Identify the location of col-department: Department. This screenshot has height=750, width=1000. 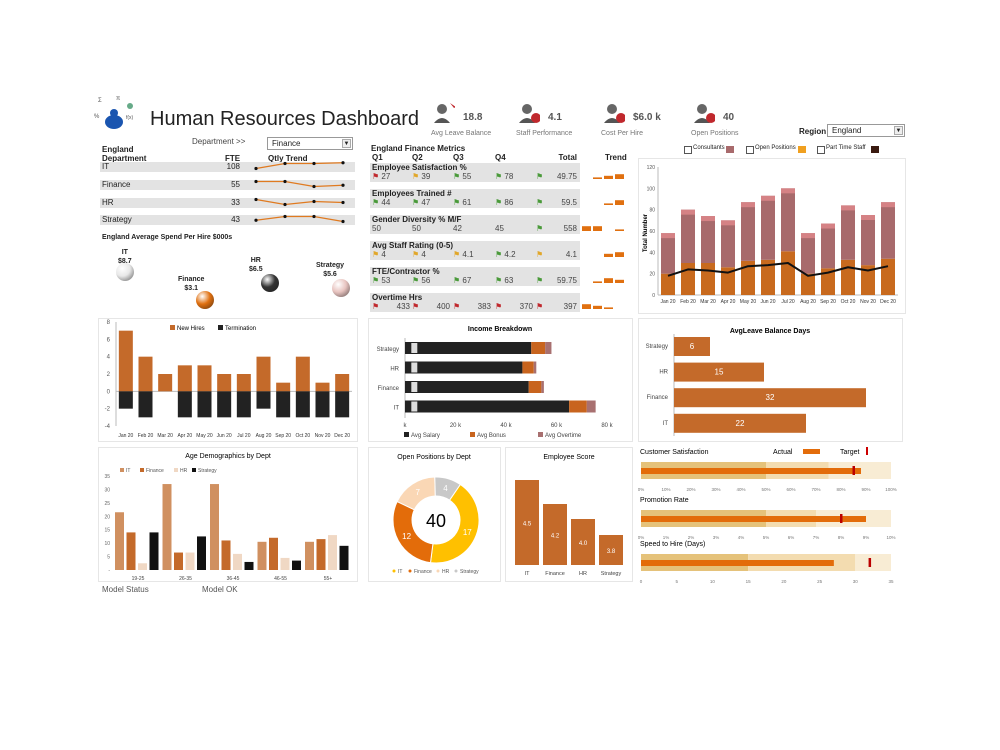
(124, 158).